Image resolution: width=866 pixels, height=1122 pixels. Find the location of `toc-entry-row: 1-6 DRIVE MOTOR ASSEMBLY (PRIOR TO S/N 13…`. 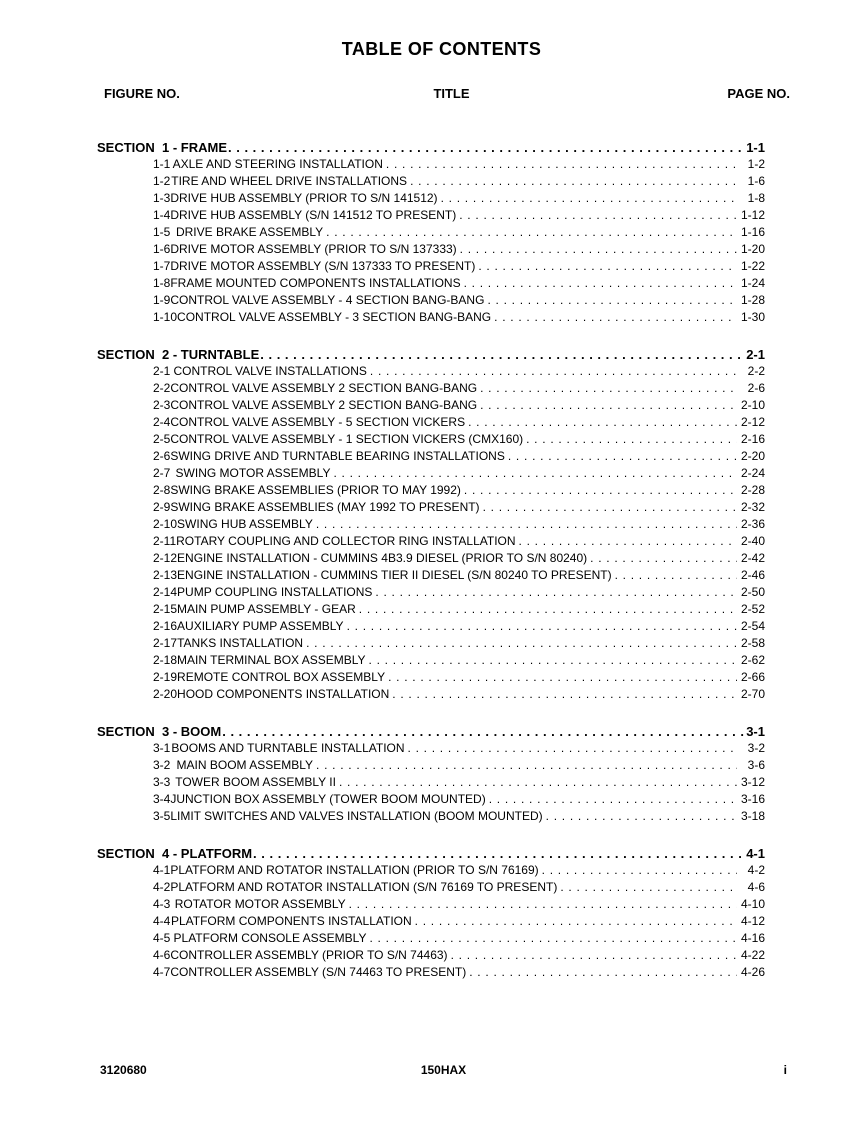

toc-entry-row: 1-6 DRIVE MOTOR ASSEMBLY (PRIOR TO S/N 13… is located at coordinates (431, 249).